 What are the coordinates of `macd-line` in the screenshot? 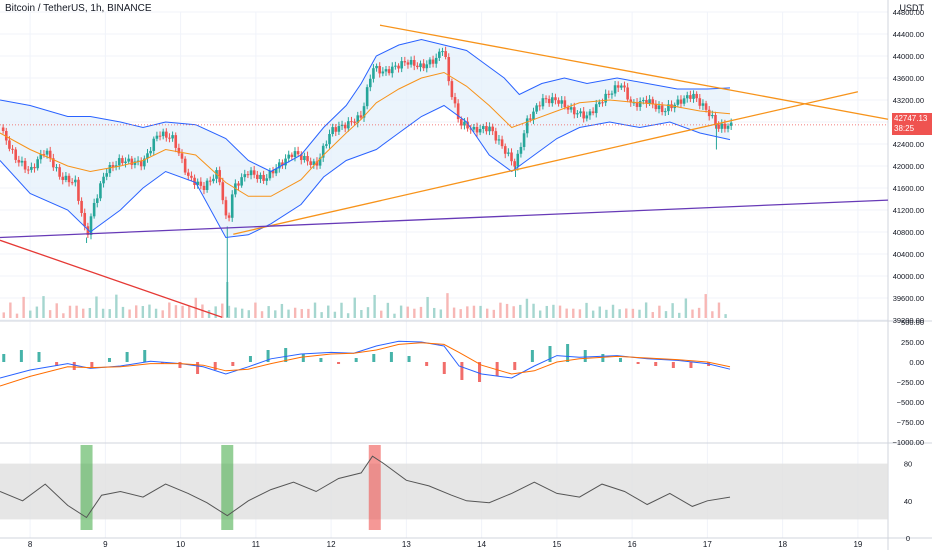 It's located at (365, 359).